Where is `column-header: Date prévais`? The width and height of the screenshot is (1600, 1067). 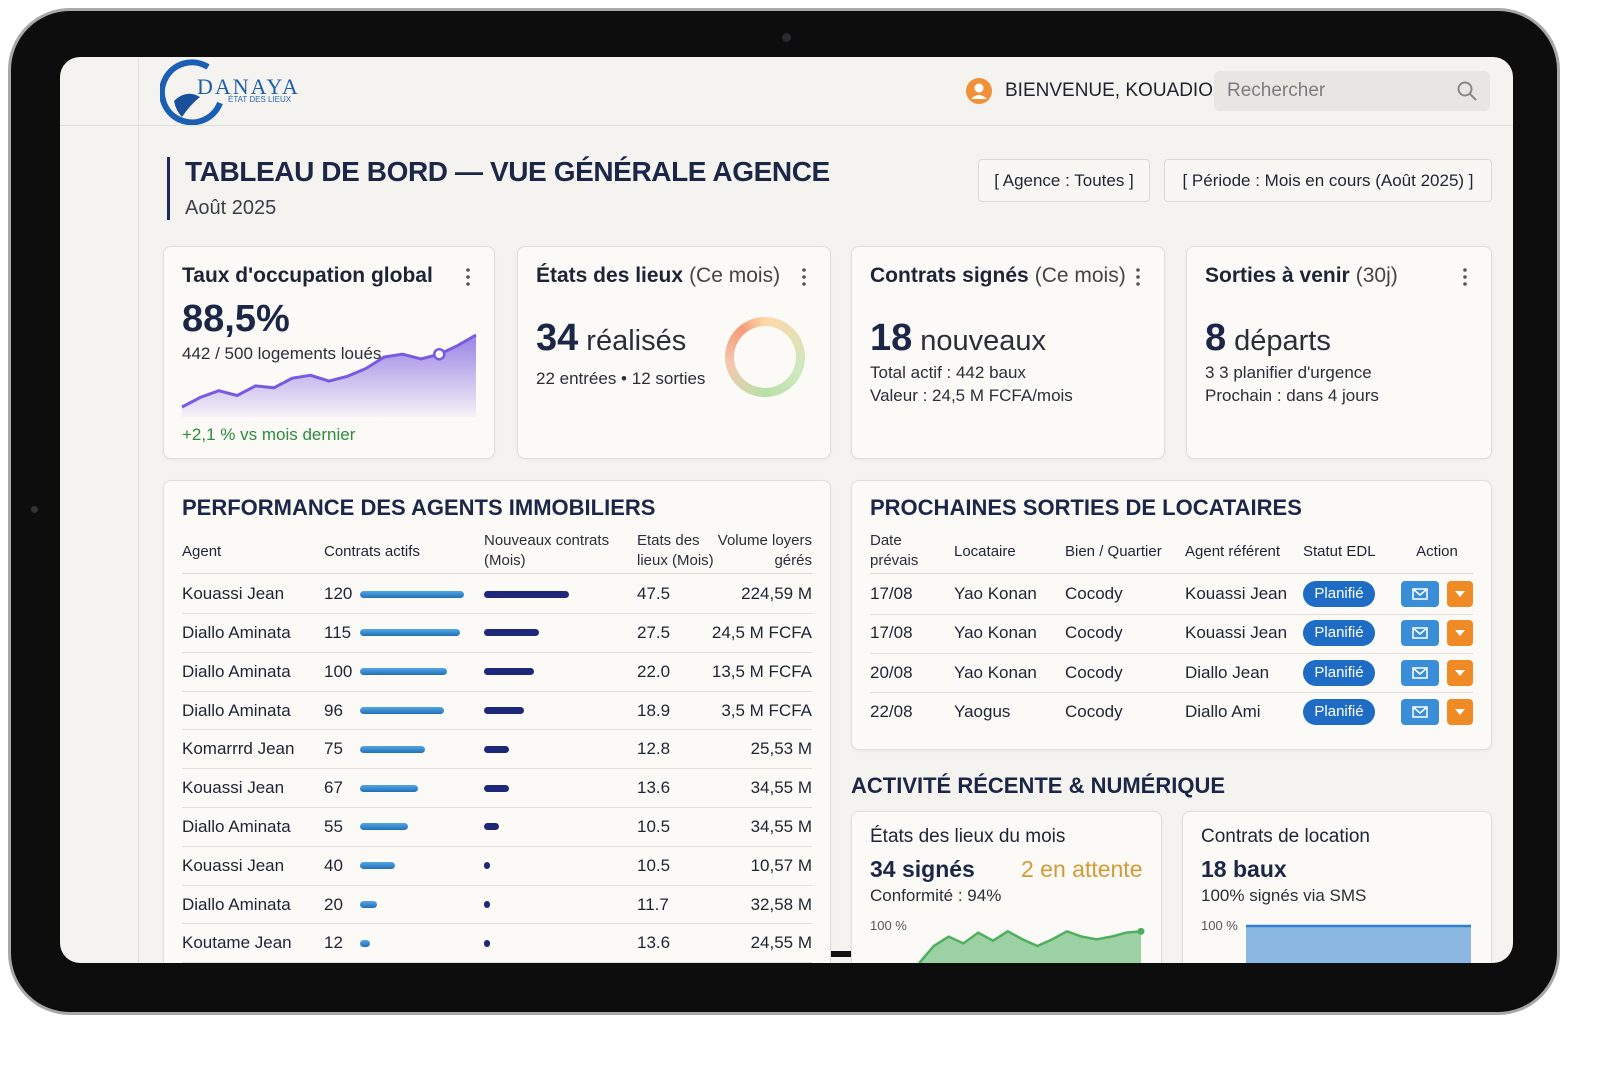 column-header: Date prévais is located at coordinates (894, 550).